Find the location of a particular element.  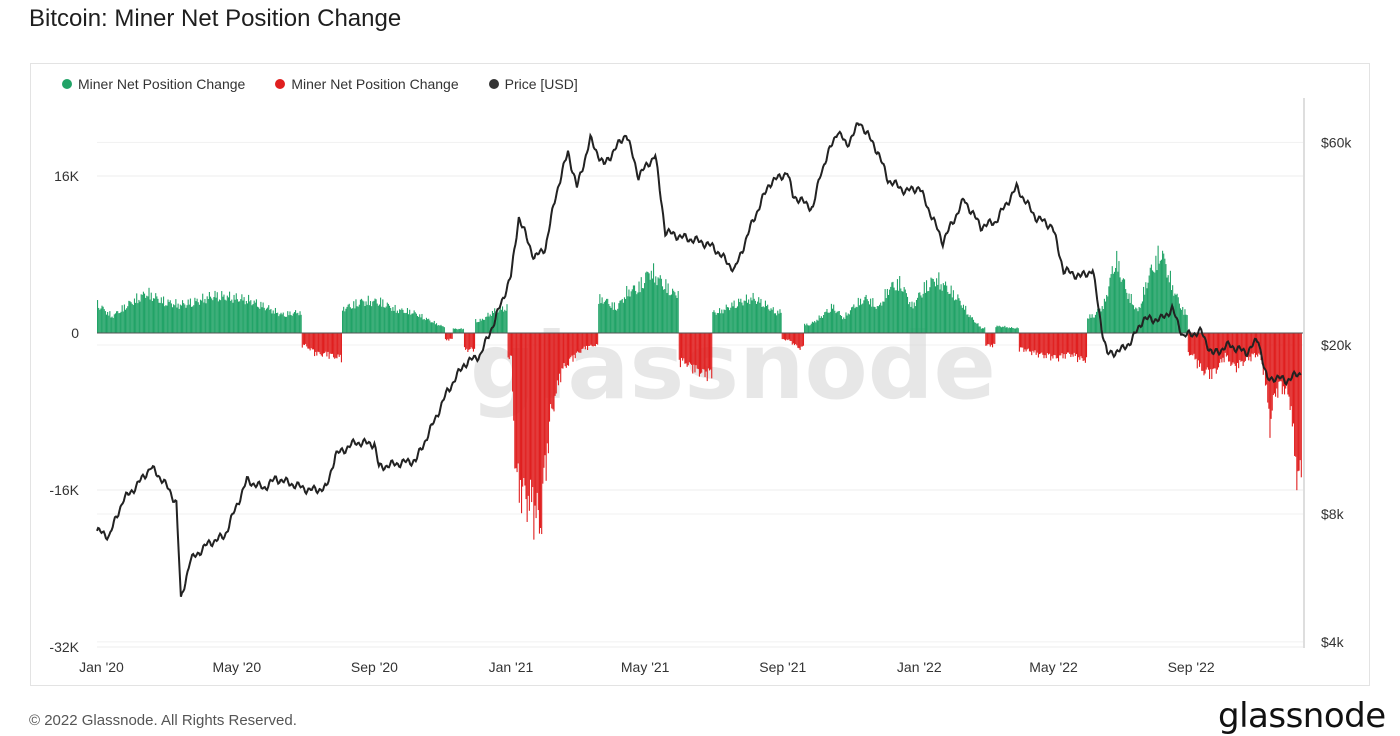

legend-item-negative: Miner Net Position Change is located at coordinates (367, 84).